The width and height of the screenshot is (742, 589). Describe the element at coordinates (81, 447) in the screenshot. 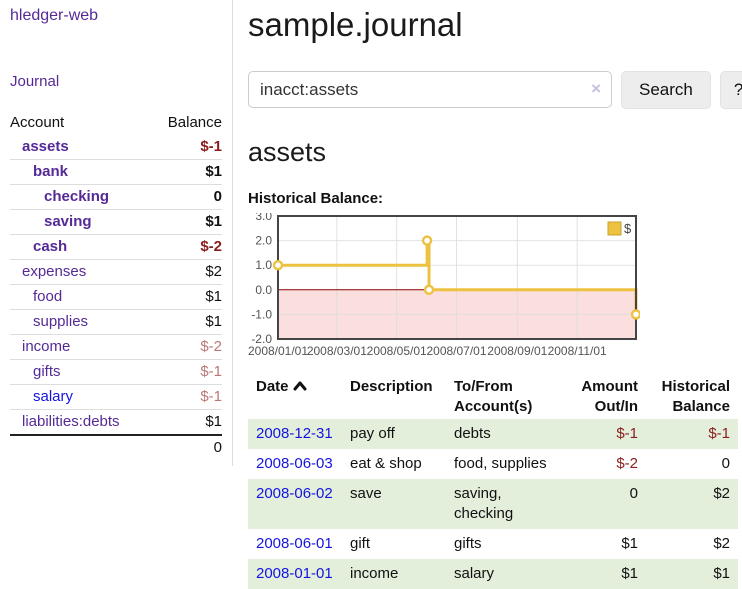

I see `accounts-total-spacer` at that location.